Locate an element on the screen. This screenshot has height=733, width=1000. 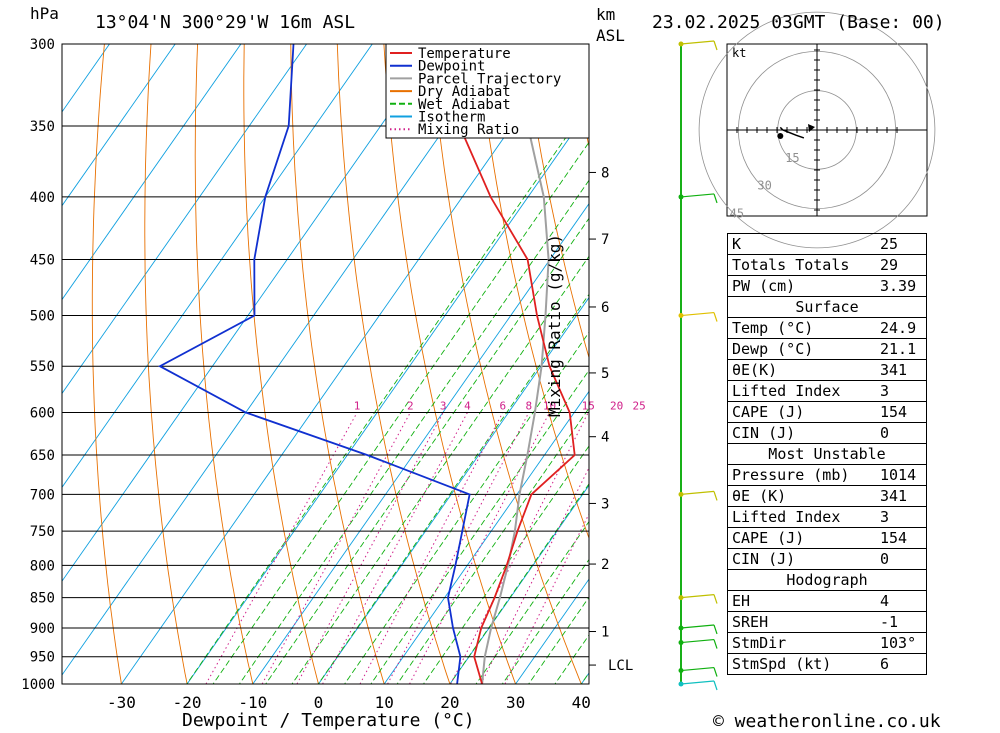
indices-row: Pressure (mb) 1014 is located at coordinates (827, 475).